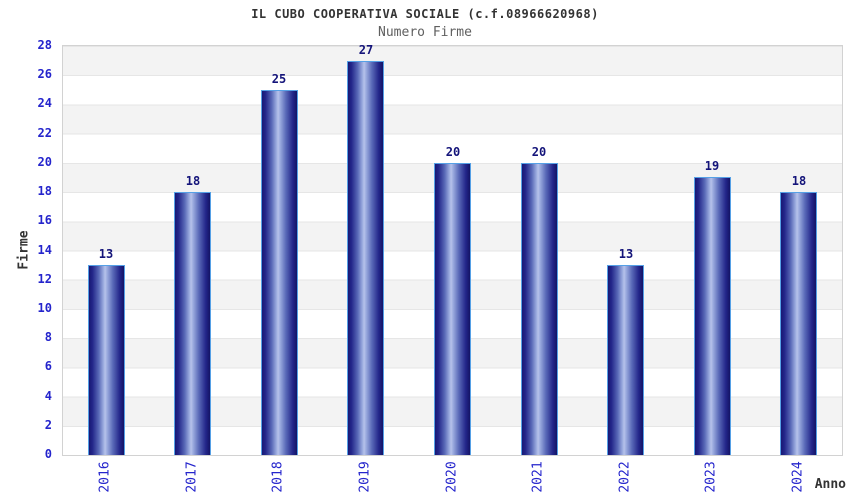 This screenshot has height=500, width=850. I want to click on x-tick-label: 2017, so click(192, 477).